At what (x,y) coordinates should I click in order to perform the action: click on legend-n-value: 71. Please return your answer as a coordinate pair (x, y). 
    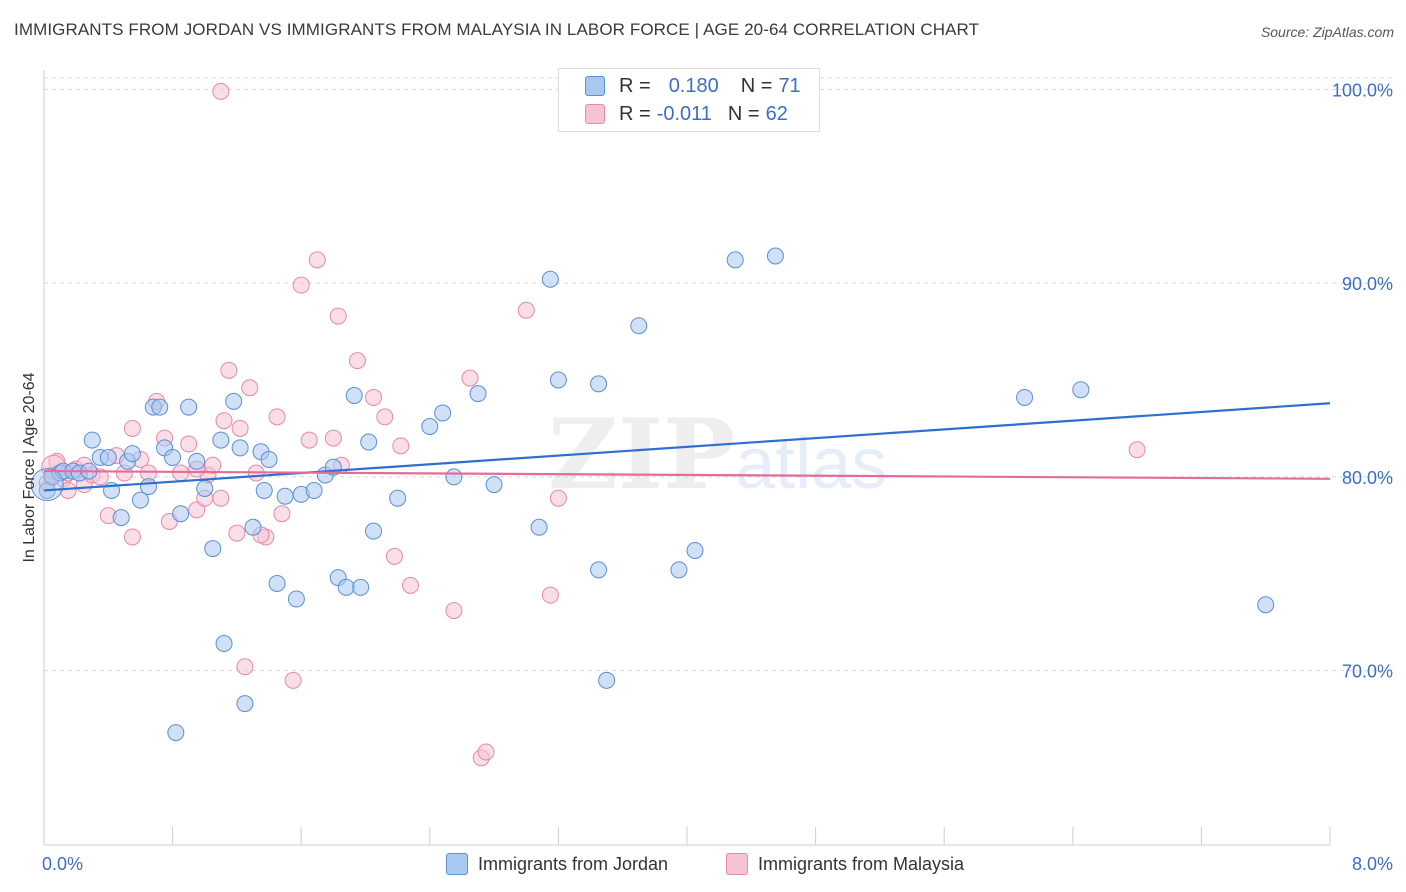
    Looking at the image, I should click on (789, 85).